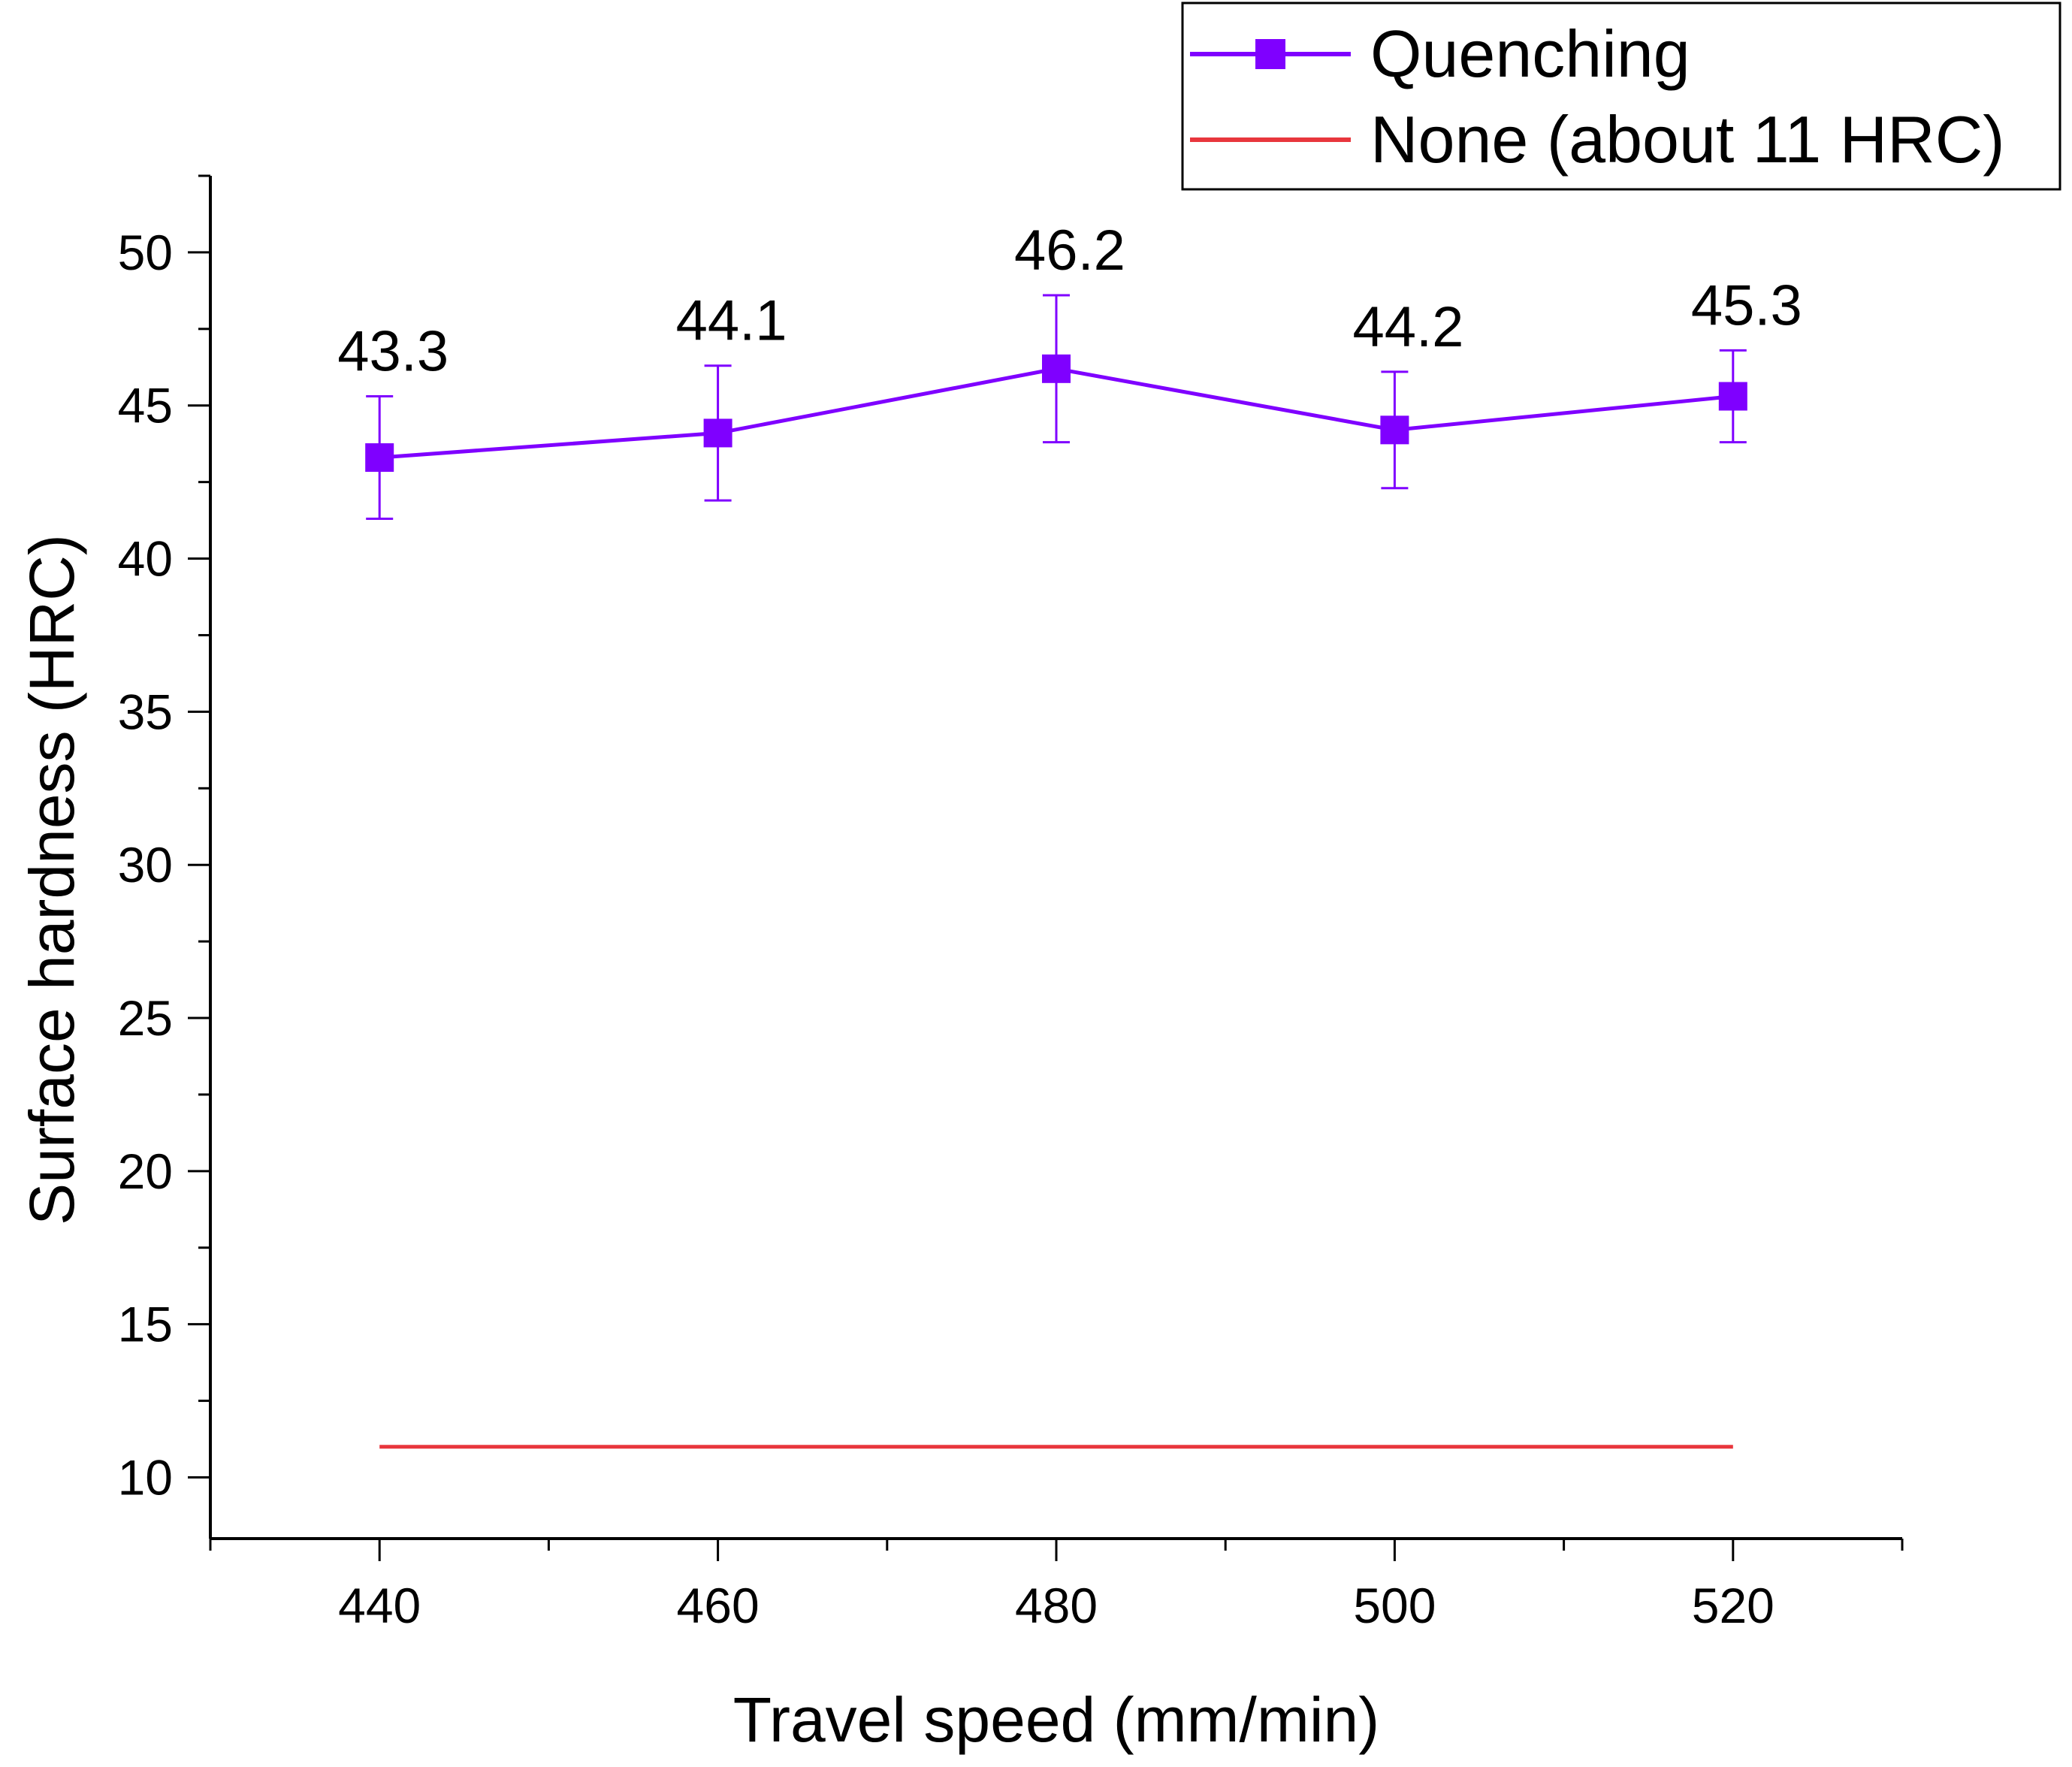 This screenshot has width=2072, height=1767. What do you see at coordinates (1688, 139) in the screenshot?
I see `legend-label-none: None (about 11 HRC)` at bounding box center [1688, 139].